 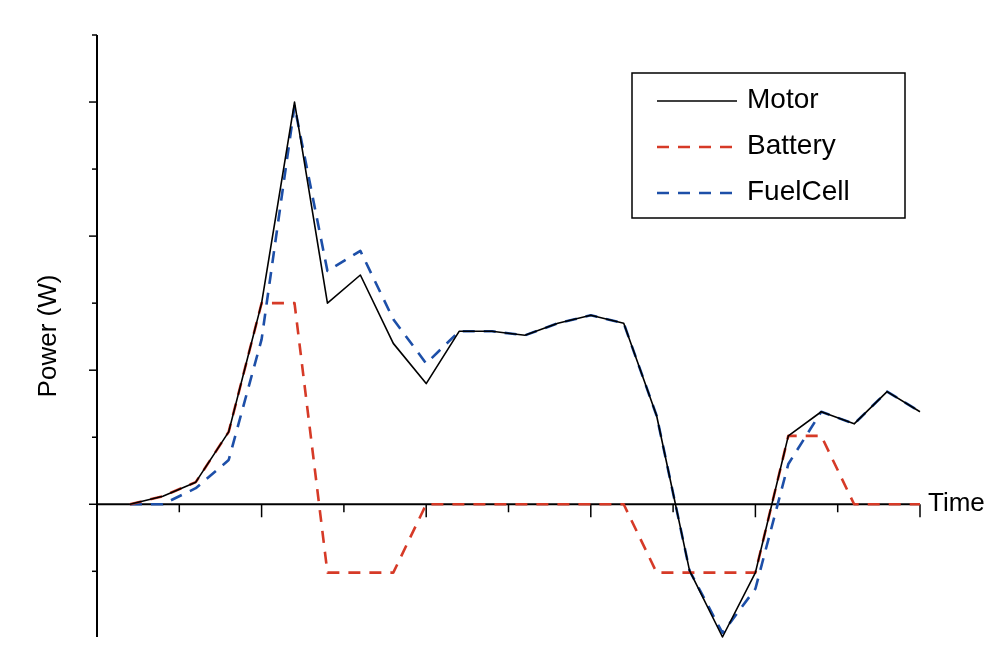 What do you see at coordinates (47, 336) in the screenshot?
I see `y-axis-title: Power (W)` at bounding box center [47, 336].